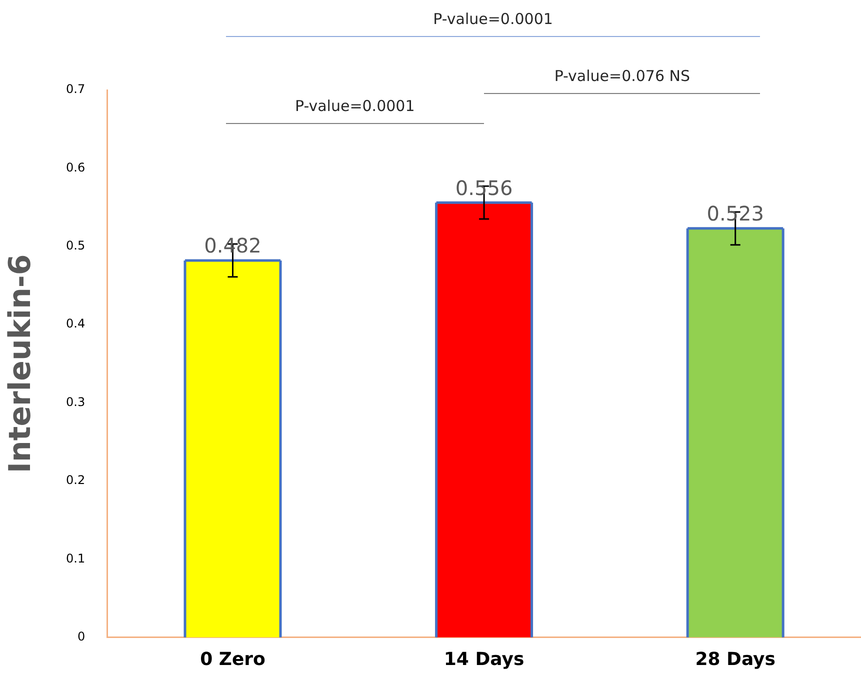  I want to click on bracket: P-value=0.076 NS, so click(622, 80).